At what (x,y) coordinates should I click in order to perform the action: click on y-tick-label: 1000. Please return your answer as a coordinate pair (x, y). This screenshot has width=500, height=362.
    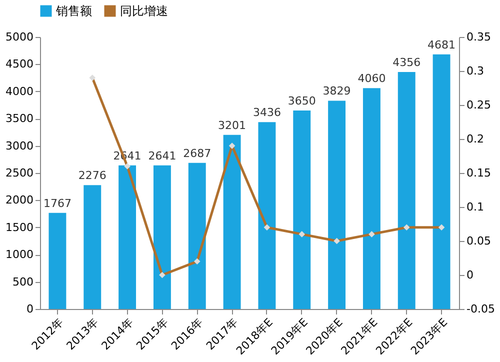
    Looking at the image, I should click on (20, 255).